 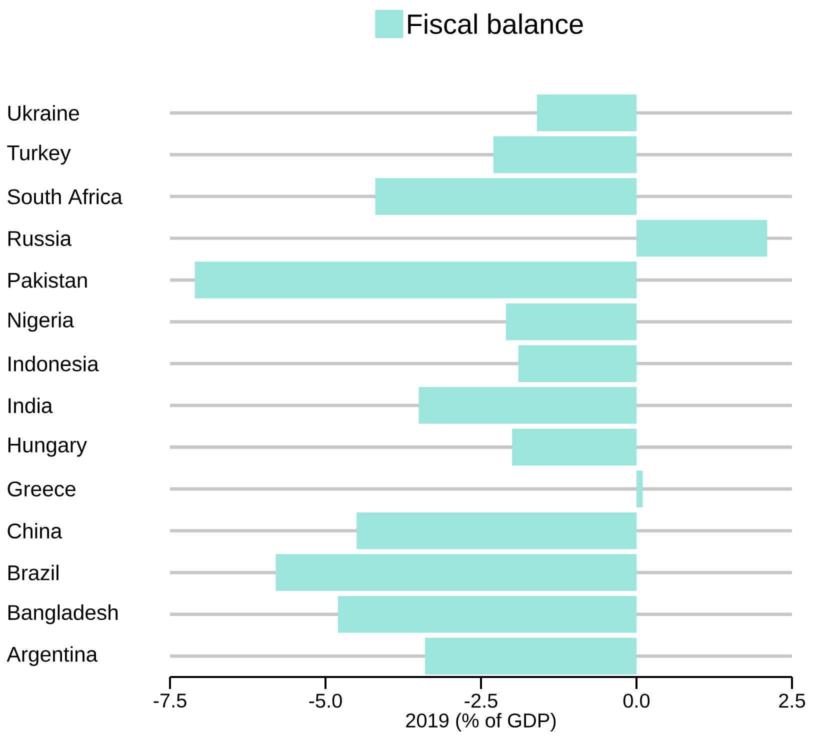 What do you see at coordinates (53, 364) in the screenshot?
I see `y-tick-label: Indonesia` at bounding box center [53, 364].